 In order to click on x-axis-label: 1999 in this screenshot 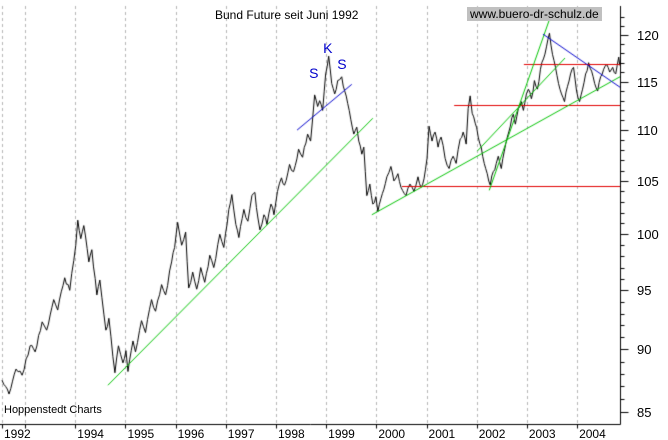, I will do `click(341, 433)`.